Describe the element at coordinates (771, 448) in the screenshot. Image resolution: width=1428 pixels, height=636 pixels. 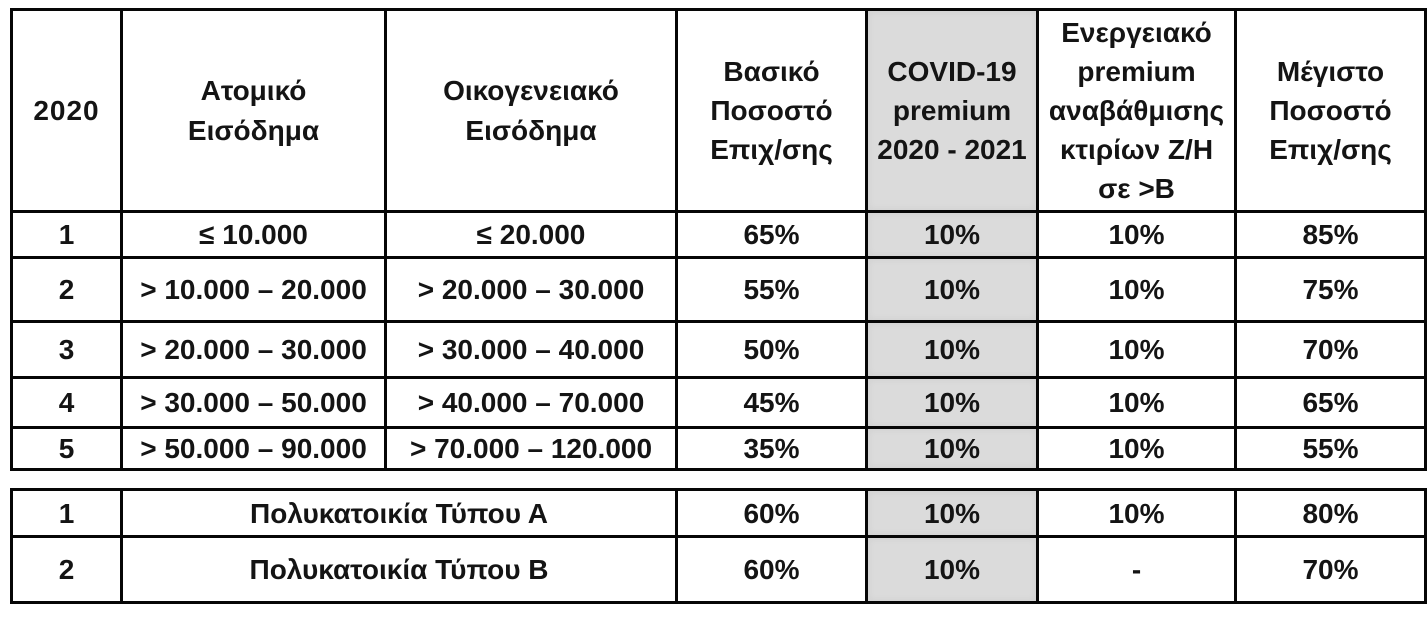
I see `cell-basic-rate: 35%` at that location.